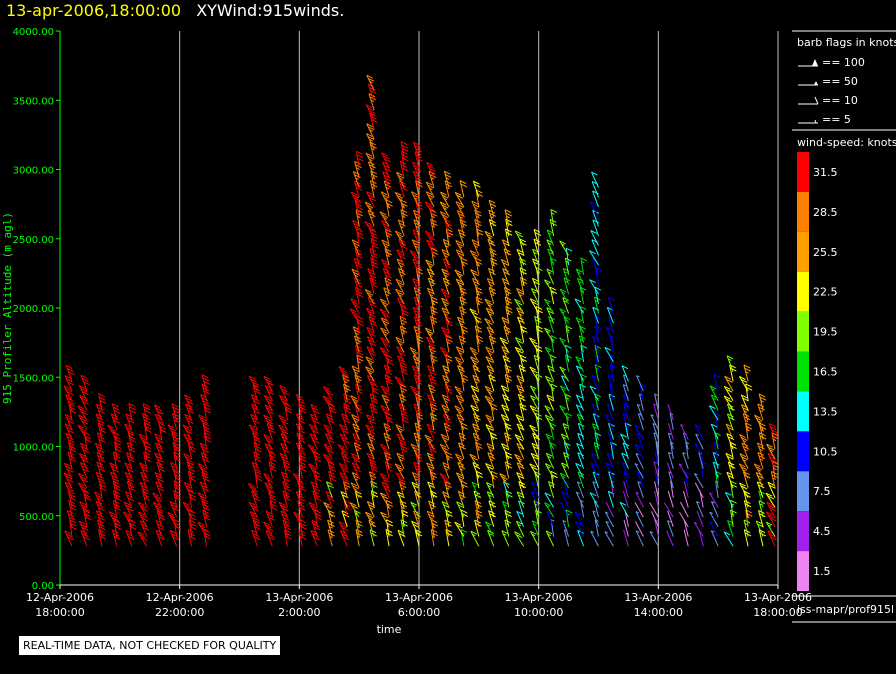 This screenshot has width=896, height=674. What do you see at coordinates (538, 612) in the screenshot?
I see `x-tick-time: 10:00:00` at bounding box center [538, 612].